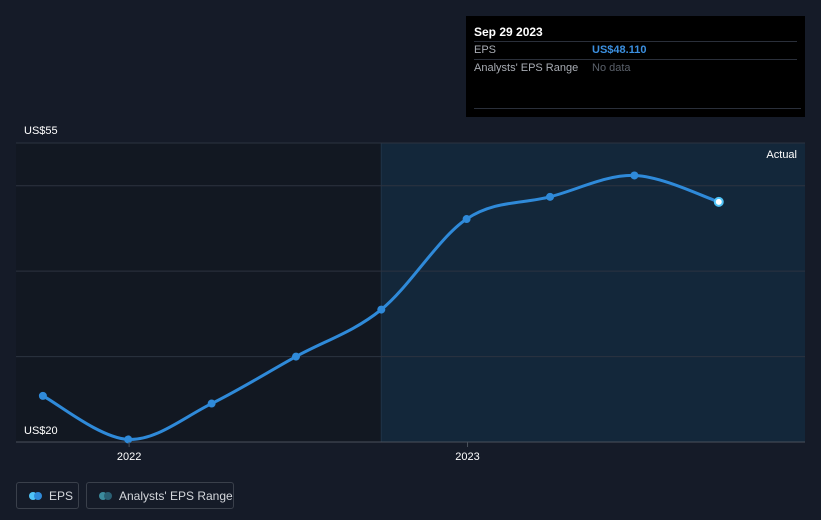 This screenshot has width=821, height=520. I want to click on x-tick-label: 2022, so click(129, 457).